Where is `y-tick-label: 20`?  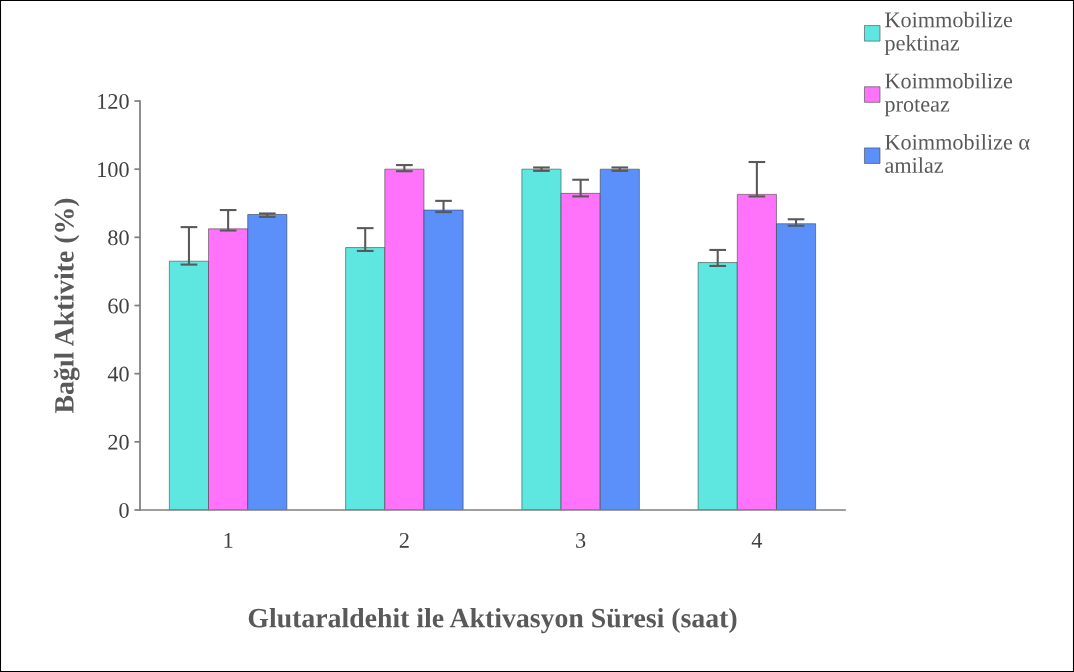
y-tick-label: 20 is located at coordinates (118, 442).